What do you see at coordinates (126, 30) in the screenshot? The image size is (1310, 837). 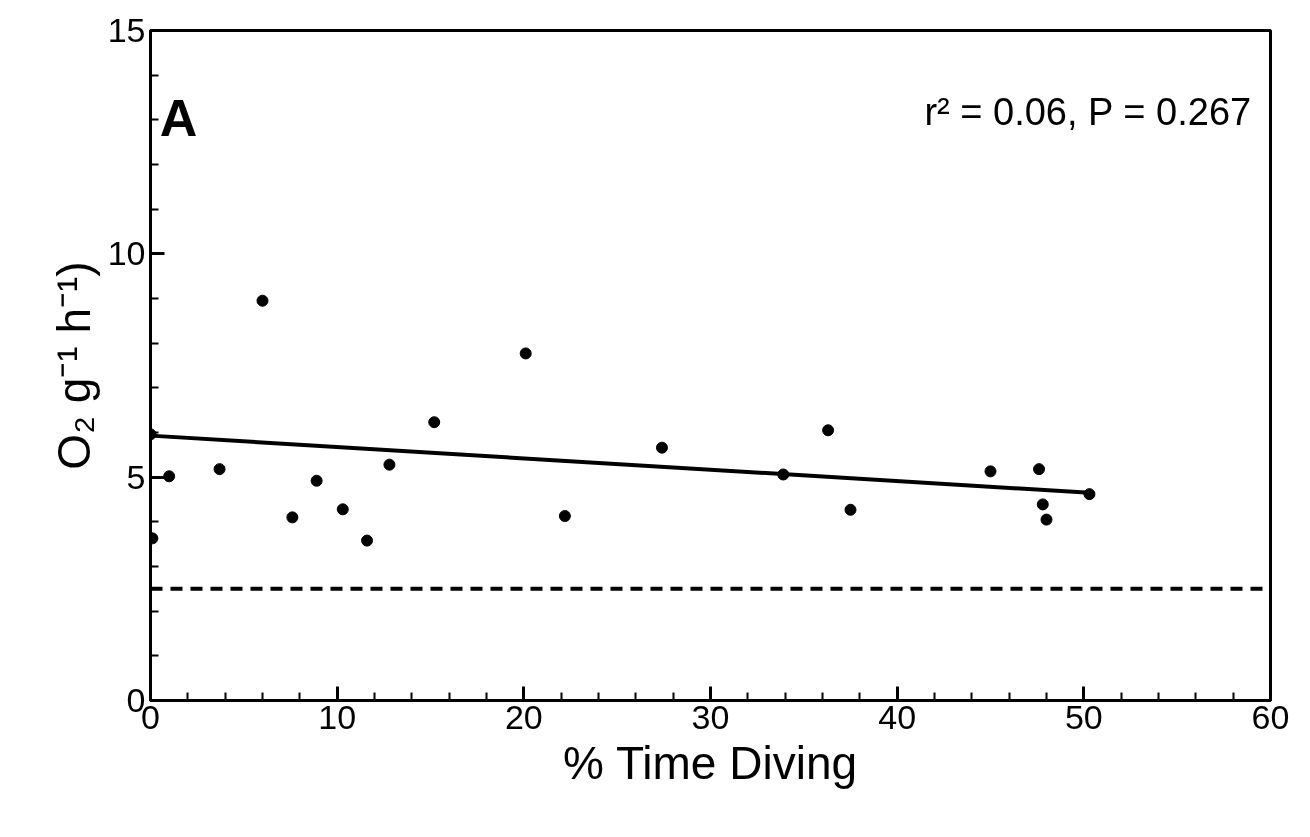 I see `y-tick-label: 15` at bounding box center [126, 30].